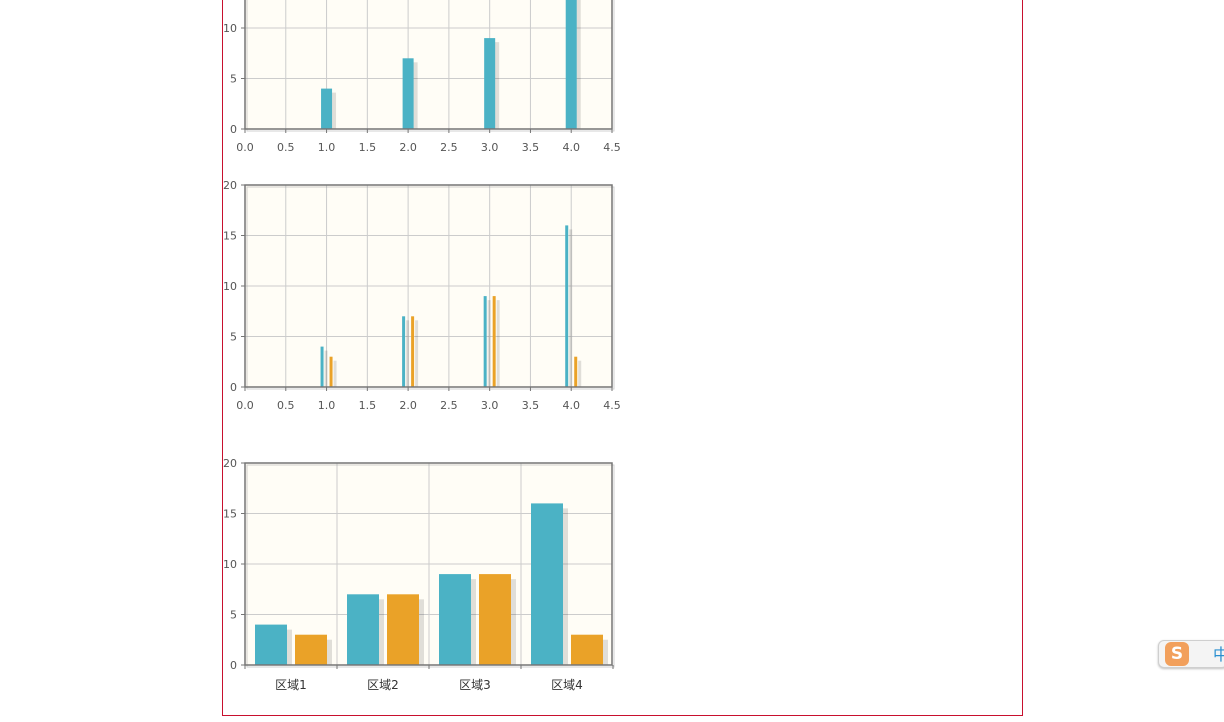 This screenshot has width=1224, height=722. Describe the element at coordinates (475, 685) in the screenshot. I see `category-label: 区域3` at that location.